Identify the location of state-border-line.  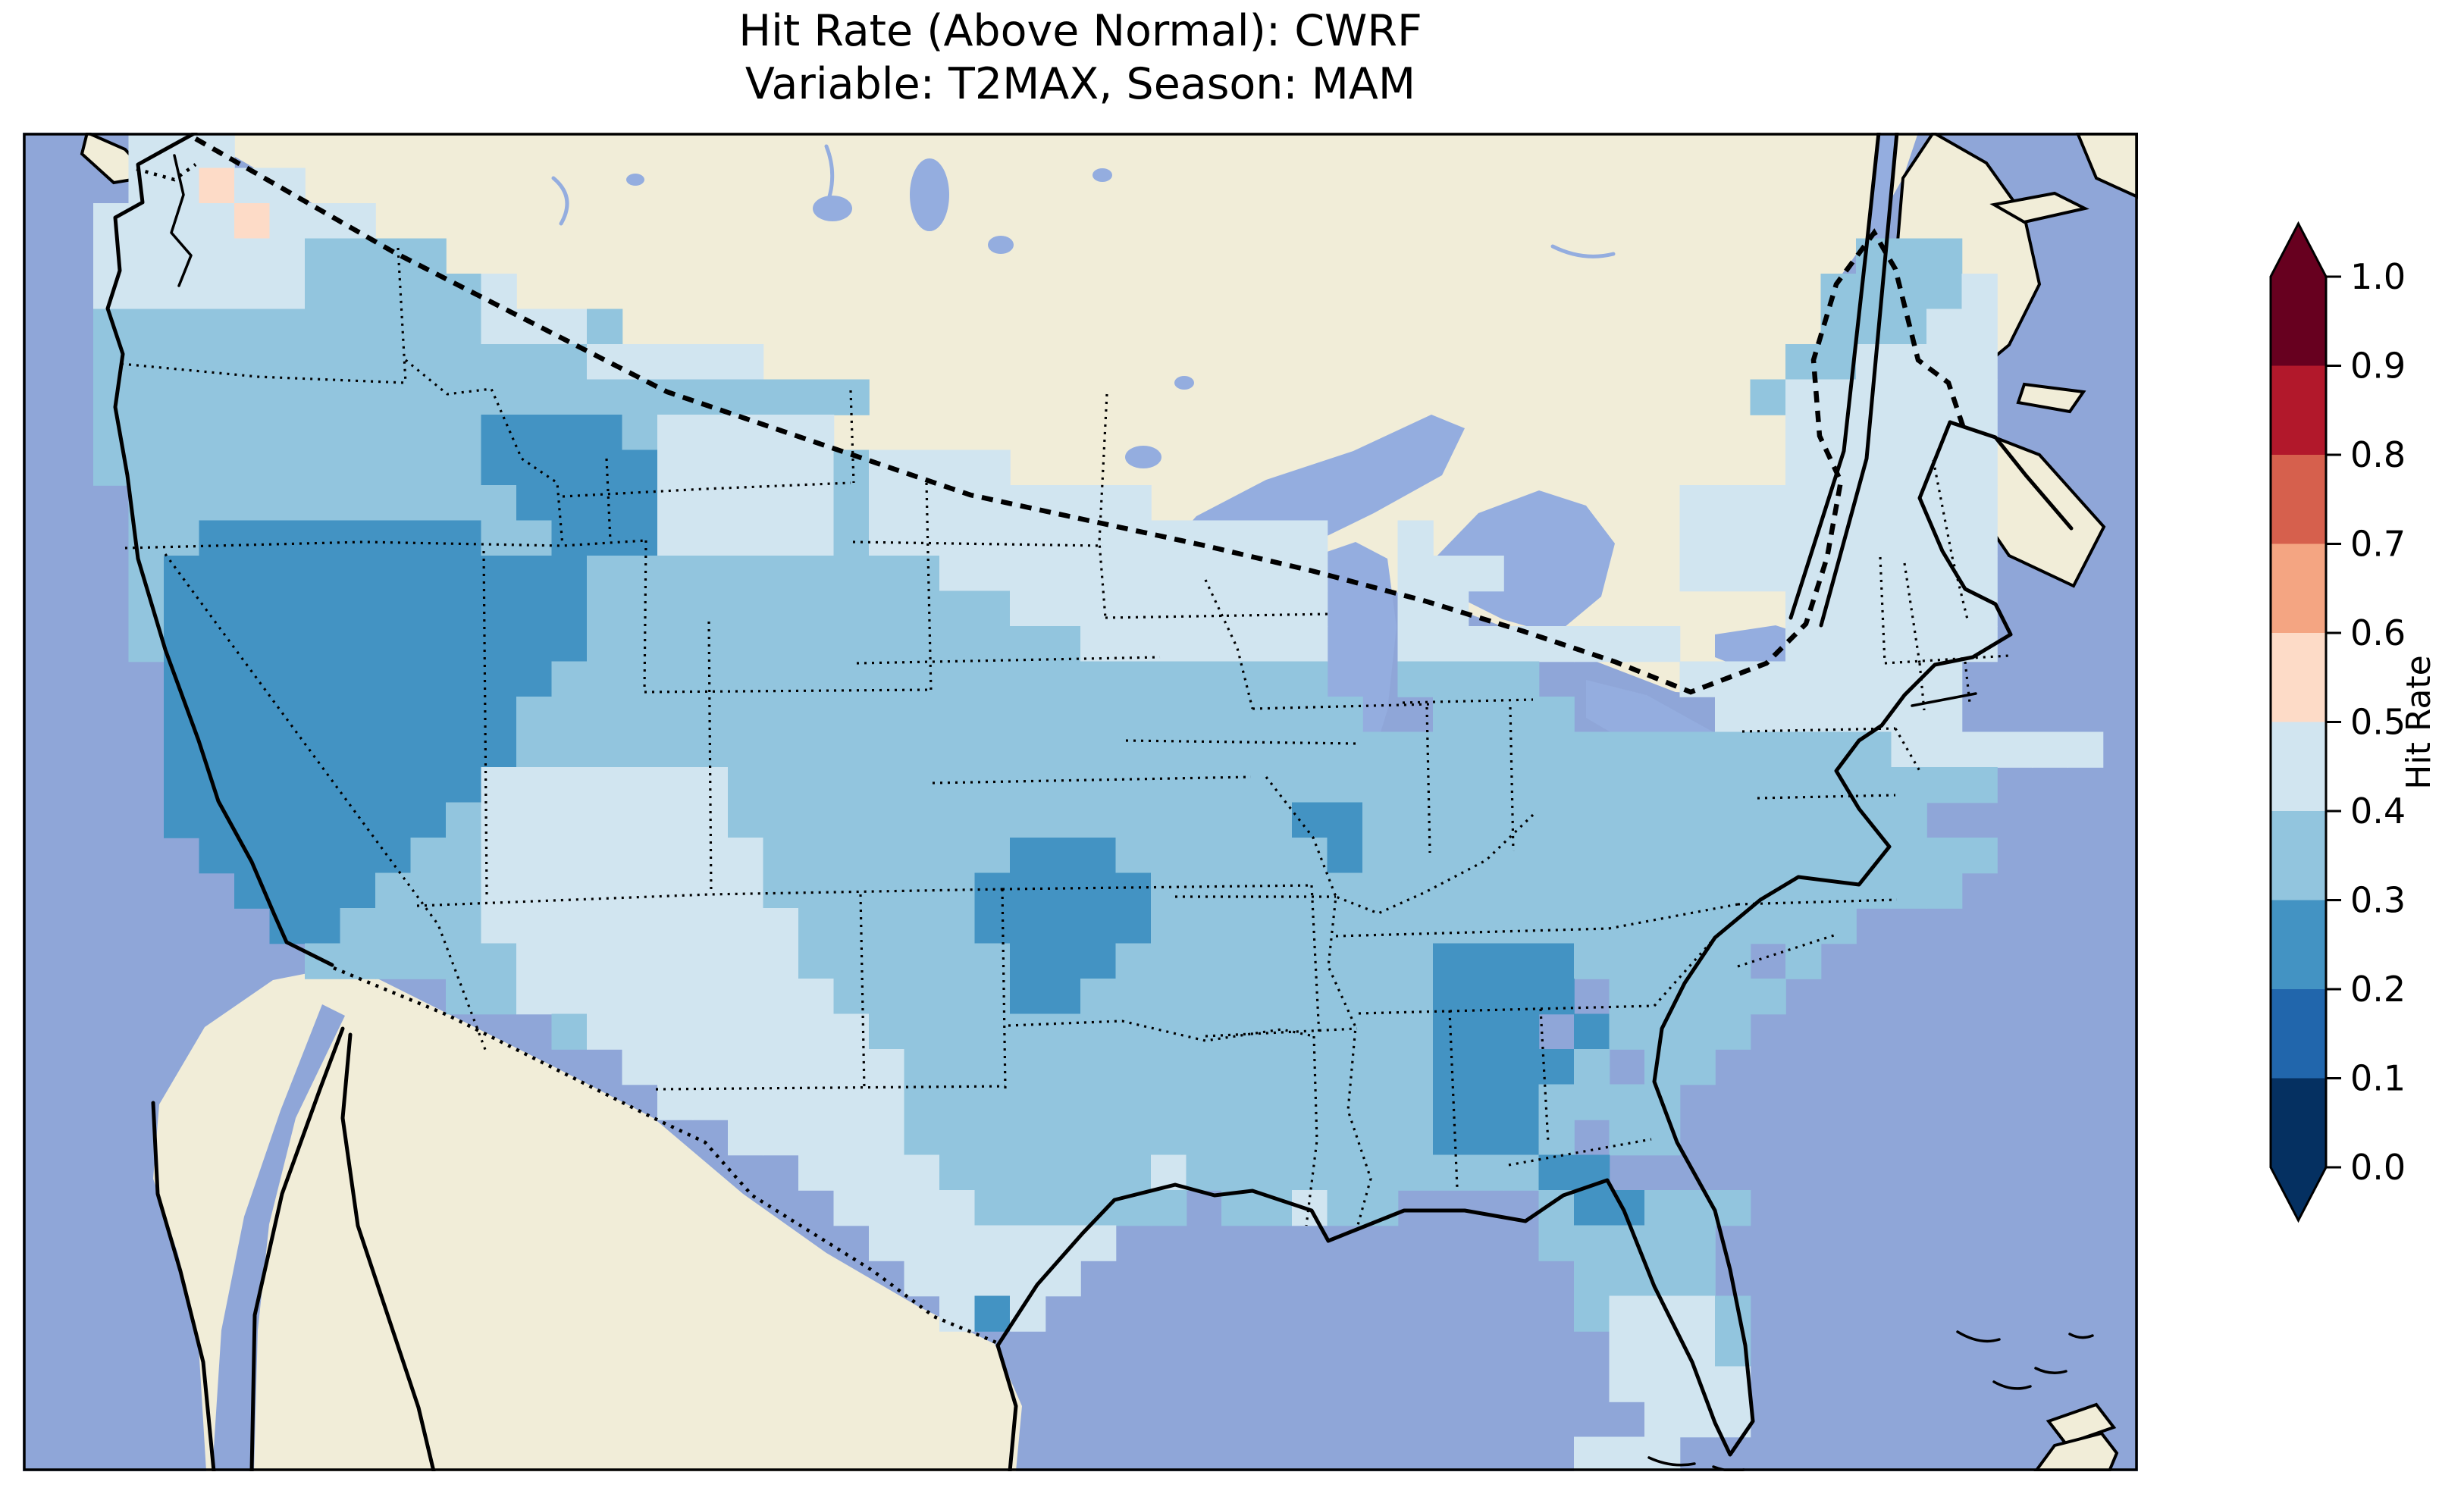
(1103, 506).